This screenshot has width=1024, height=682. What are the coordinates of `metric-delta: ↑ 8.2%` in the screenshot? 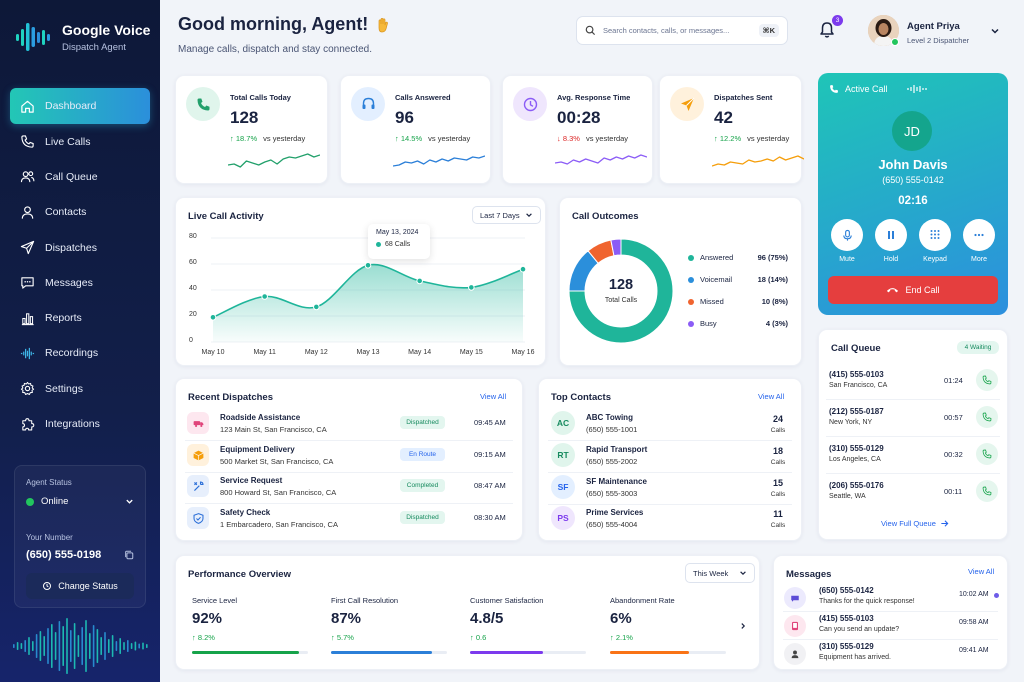 It's located at (203, 637).